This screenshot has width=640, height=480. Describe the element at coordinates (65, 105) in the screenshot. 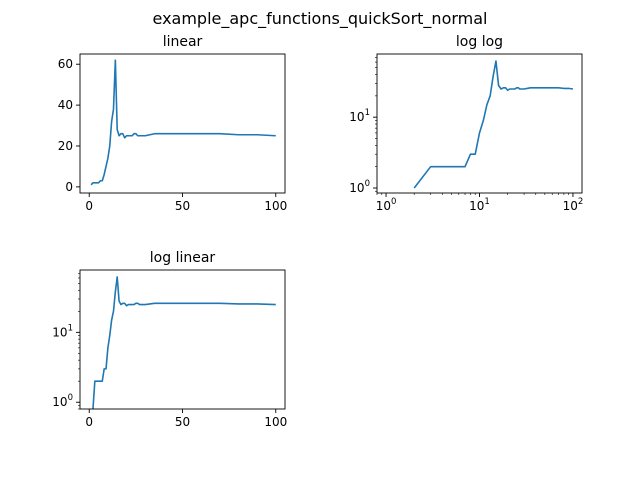

I see `y-tick-label: 40` at that location.